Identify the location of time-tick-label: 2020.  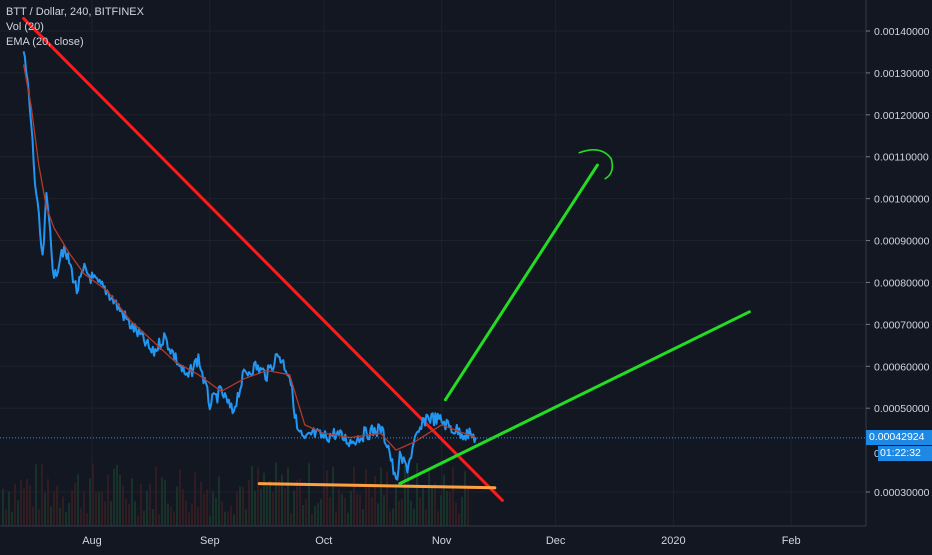
(673, 541).